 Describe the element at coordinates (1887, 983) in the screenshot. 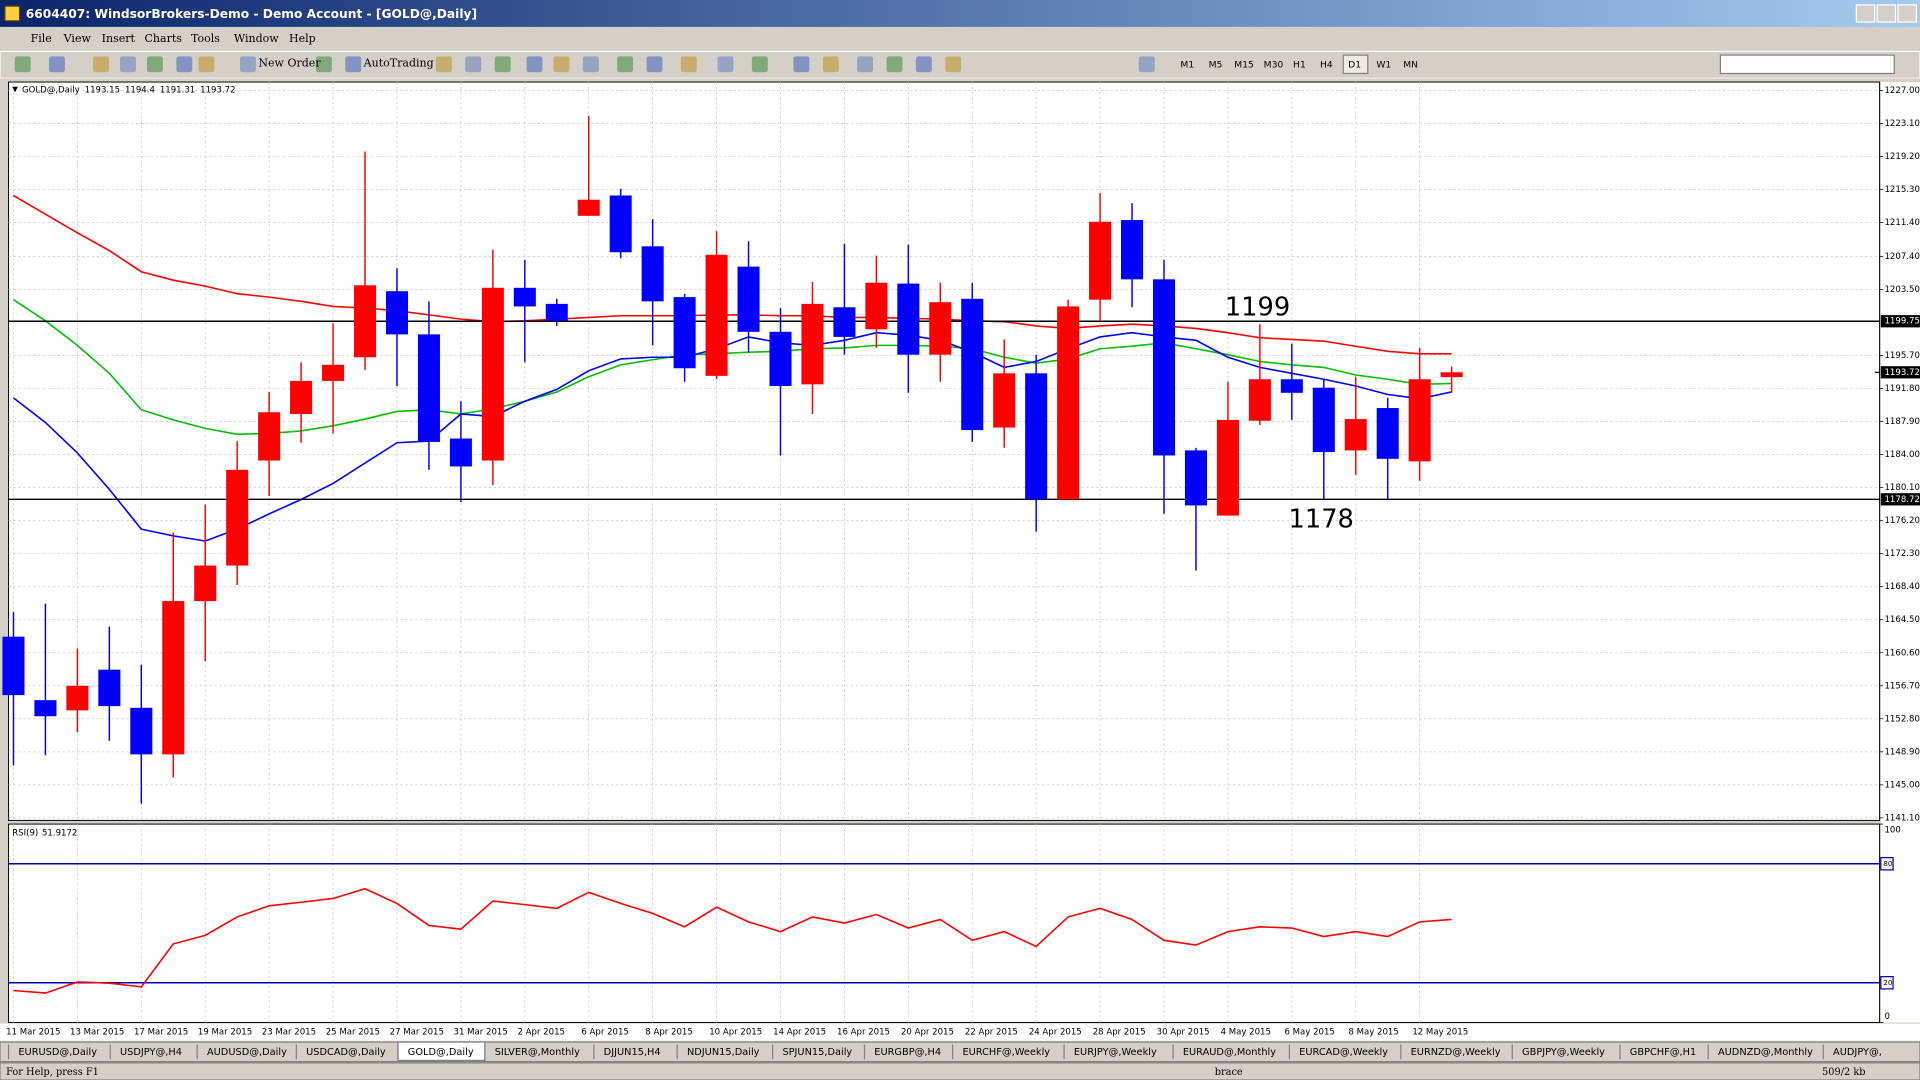

I see `rsi-level-tag` at that location.